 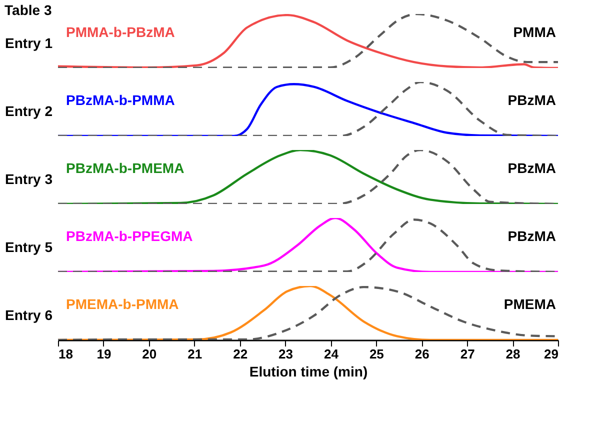 What do you see at coordinates (534, 32) in the screenshot?
I see `series-label: PMMA` at bounding box center [534, 32].